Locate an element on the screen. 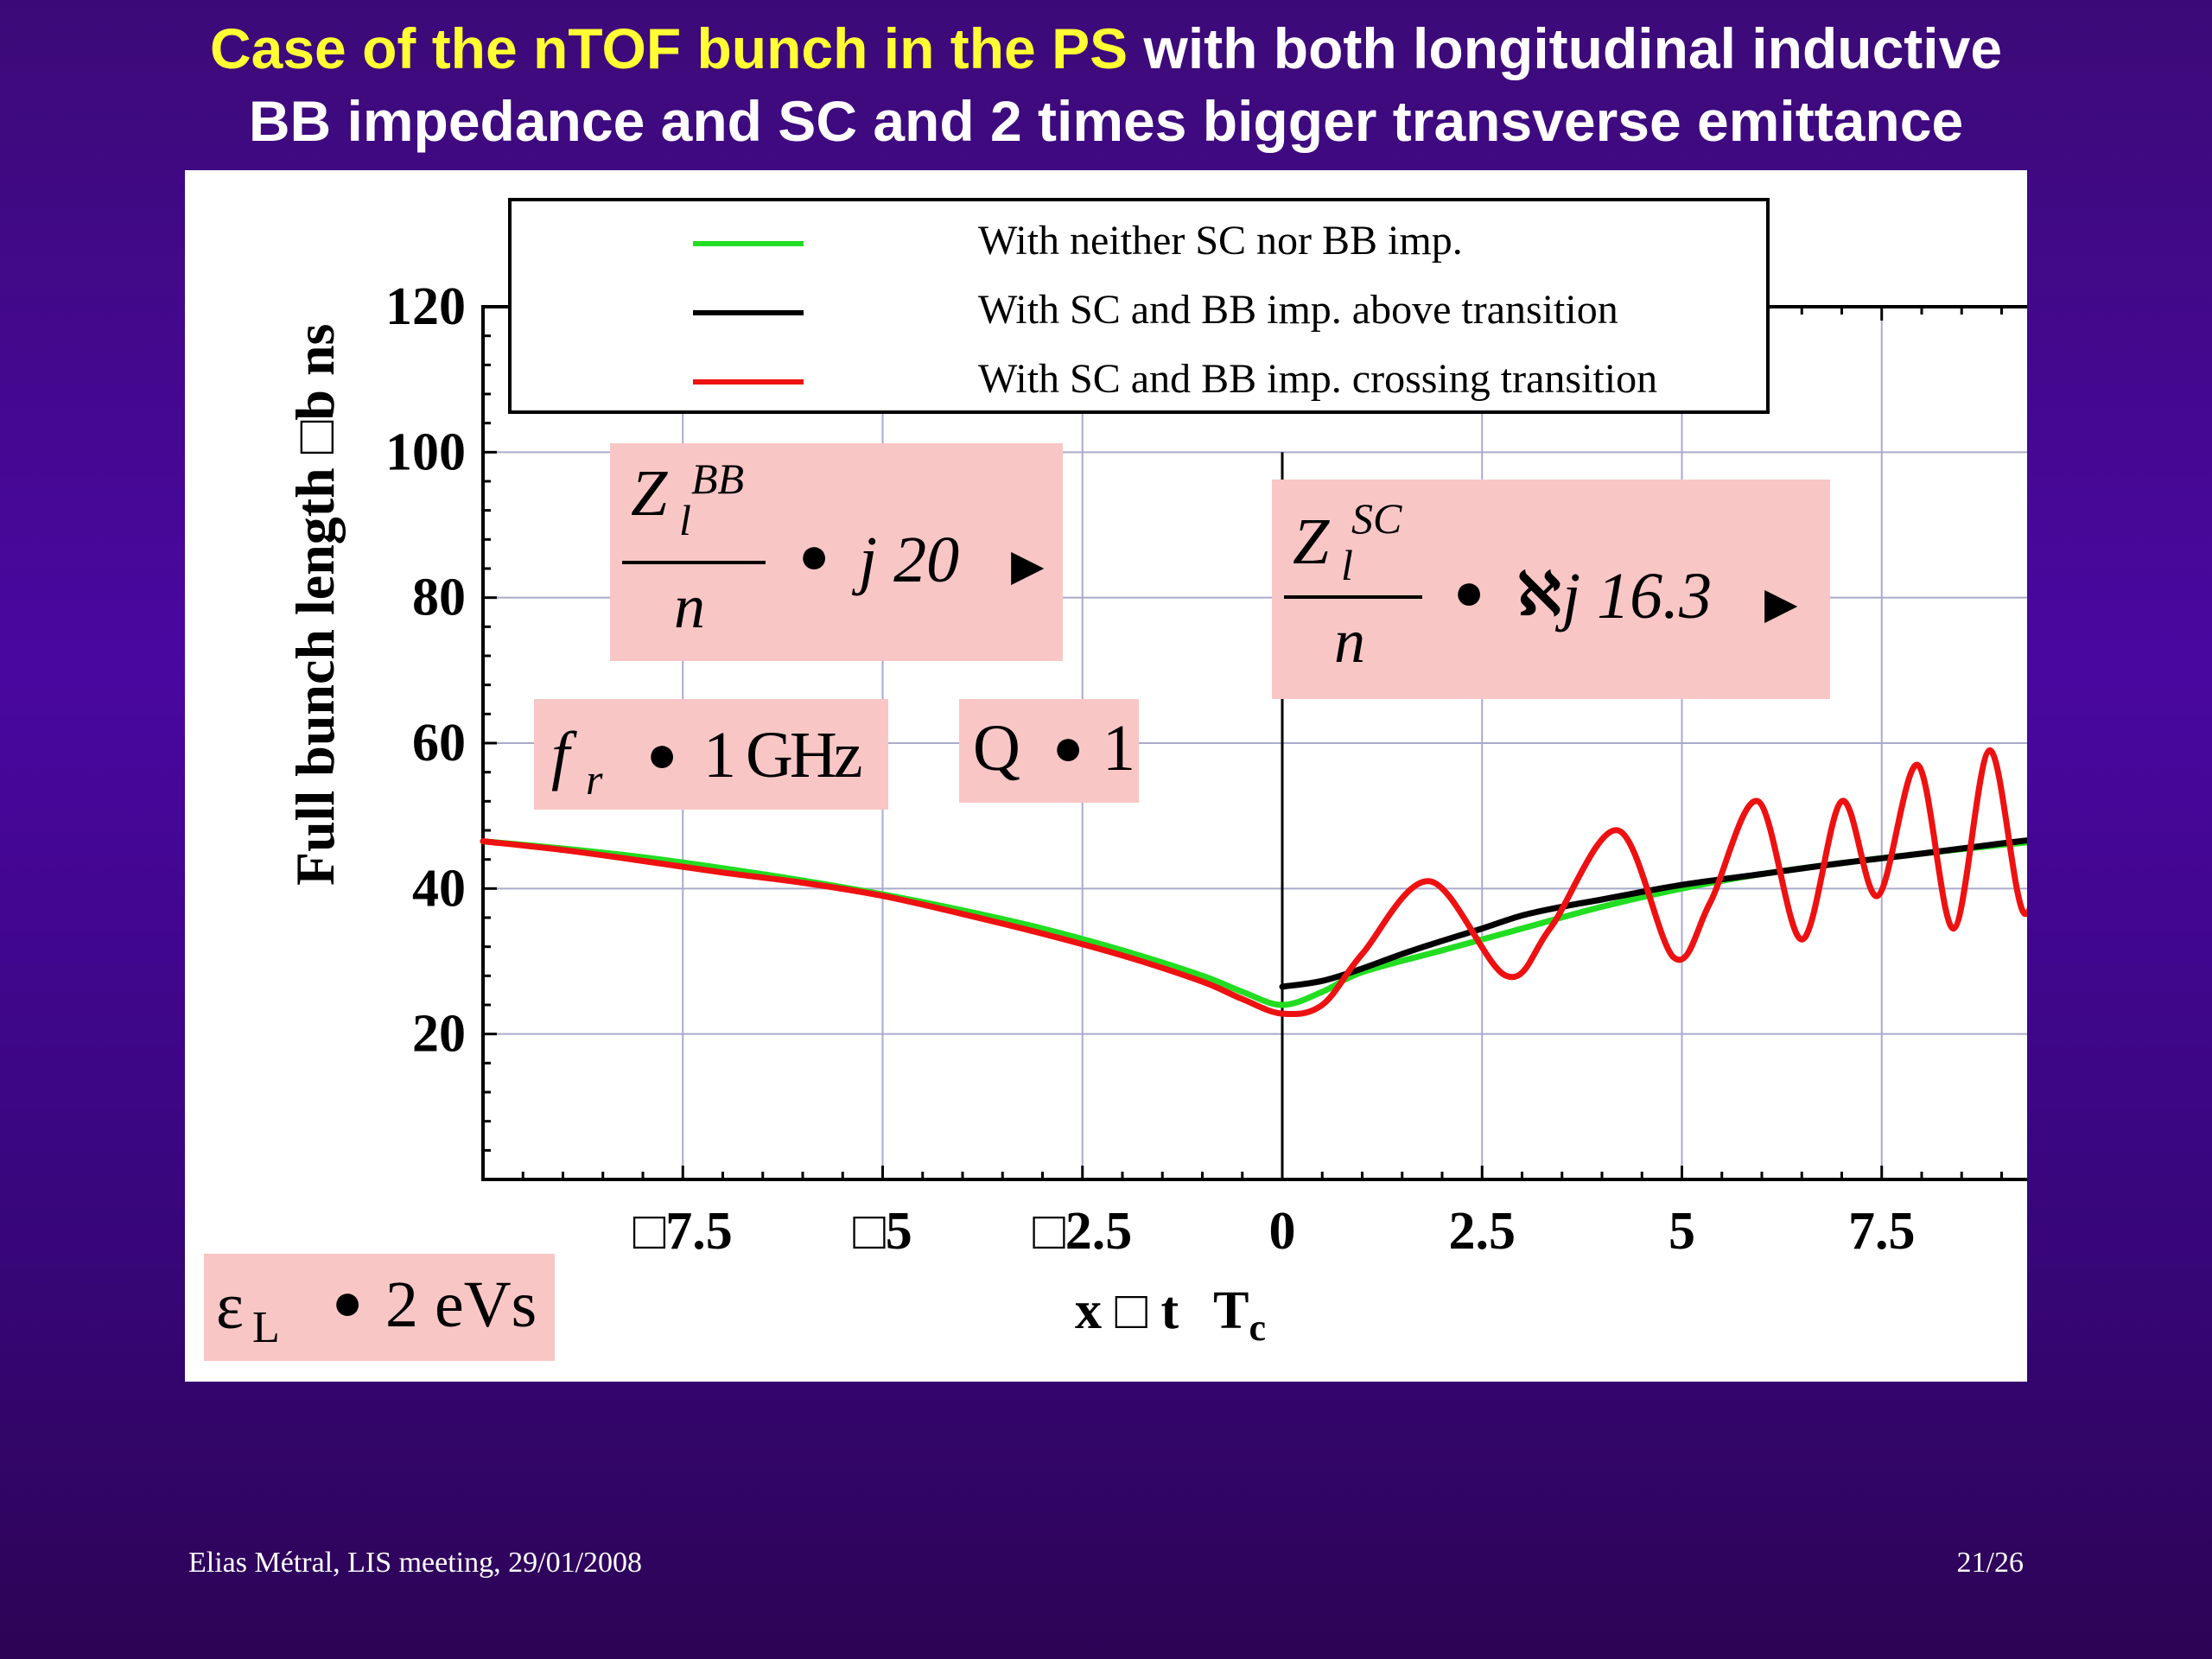  footer-page-number: 21/26 is located at coordinates (1990, 1563).